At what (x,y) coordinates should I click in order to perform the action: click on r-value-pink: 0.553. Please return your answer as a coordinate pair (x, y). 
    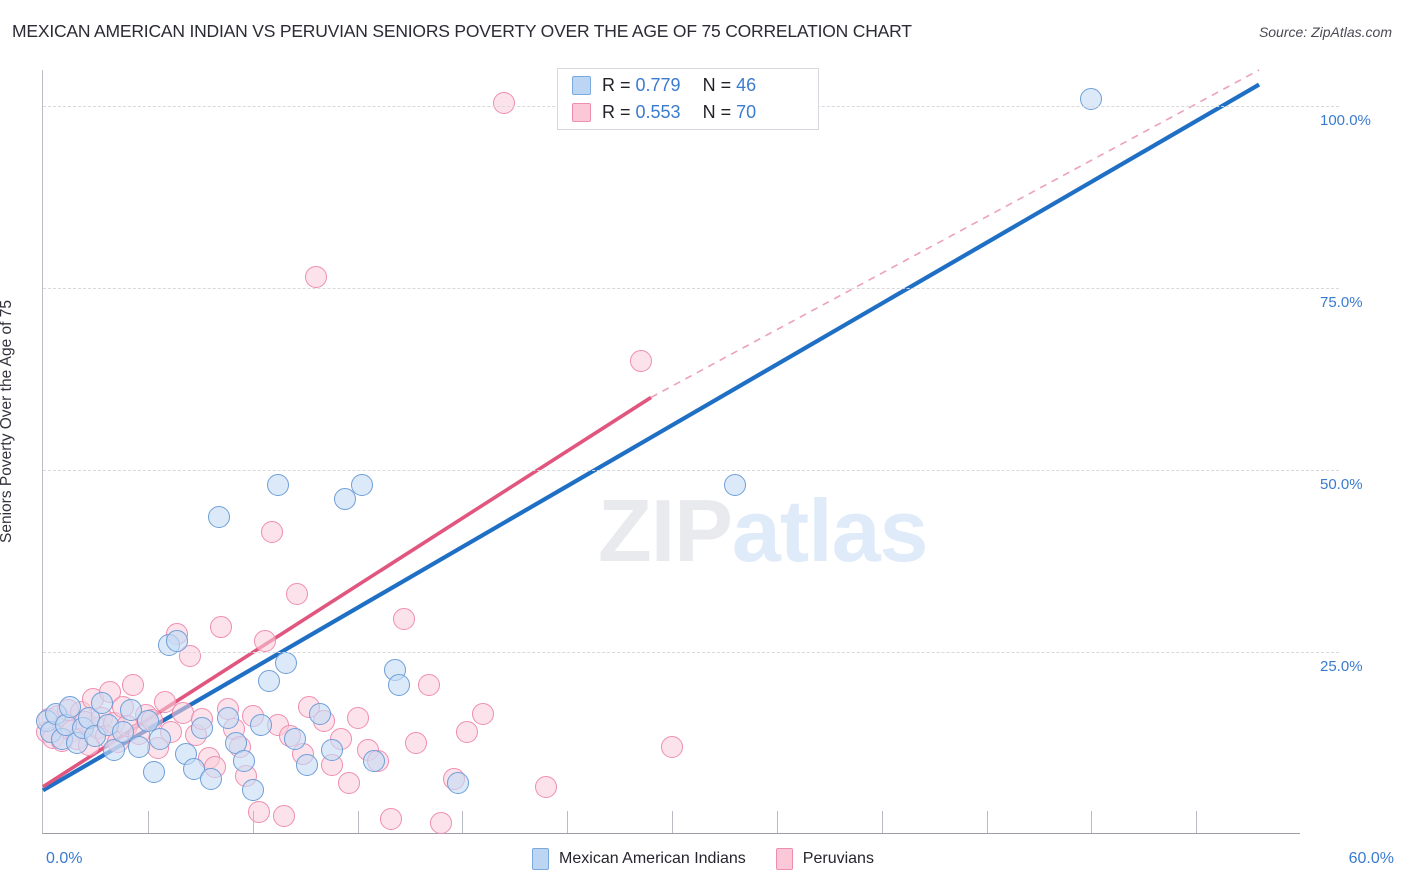
    Looking at the image, I should click on (658, 112).